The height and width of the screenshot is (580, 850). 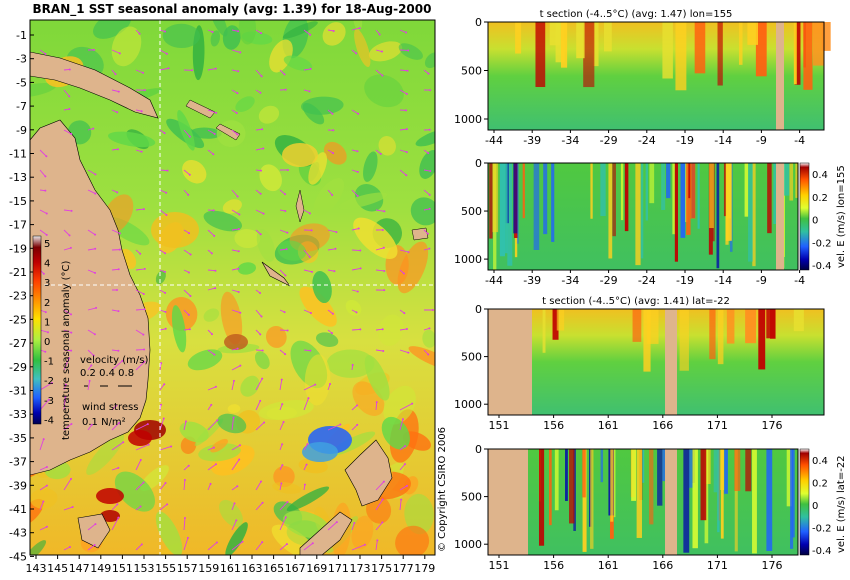 I want to click on velocity-colorbar-label: vel. E (m/s) lat=-22, so click(x=841, y=504).